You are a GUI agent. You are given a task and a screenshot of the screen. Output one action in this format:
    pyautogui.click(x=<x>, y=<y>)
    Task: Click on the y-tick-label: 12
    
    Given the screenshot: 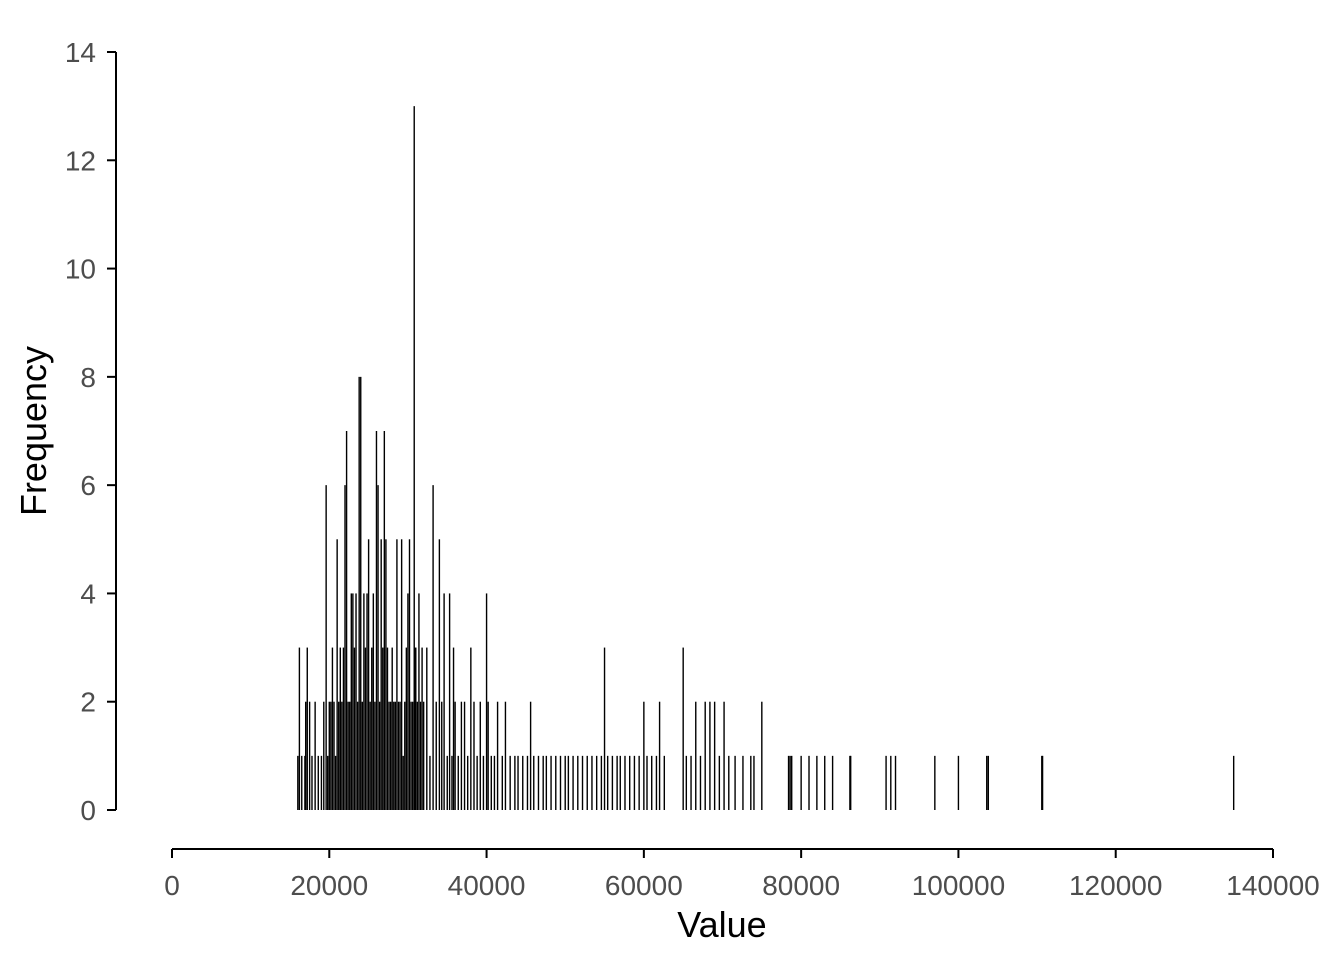 What is the action you would take?
    pyautogui.click(x=80, y=160)
    